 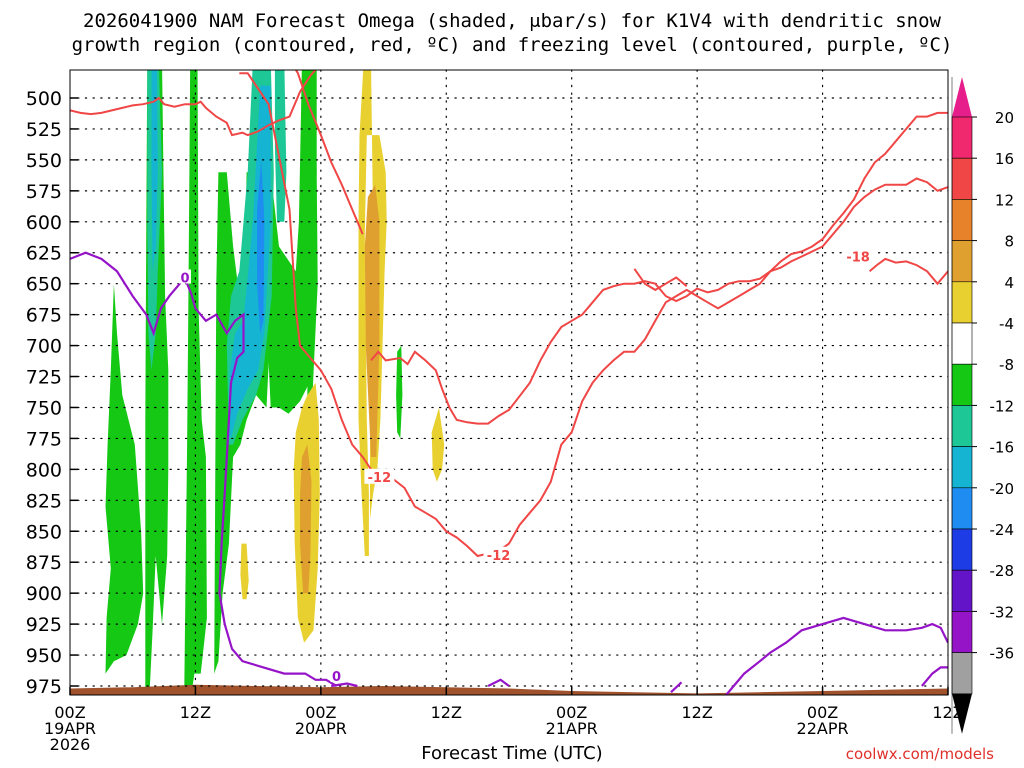 What do you see at coordinates (44, 285) in the screenshot?
I see `y-tick-label-650: 650` at bounding box center [44, 285].